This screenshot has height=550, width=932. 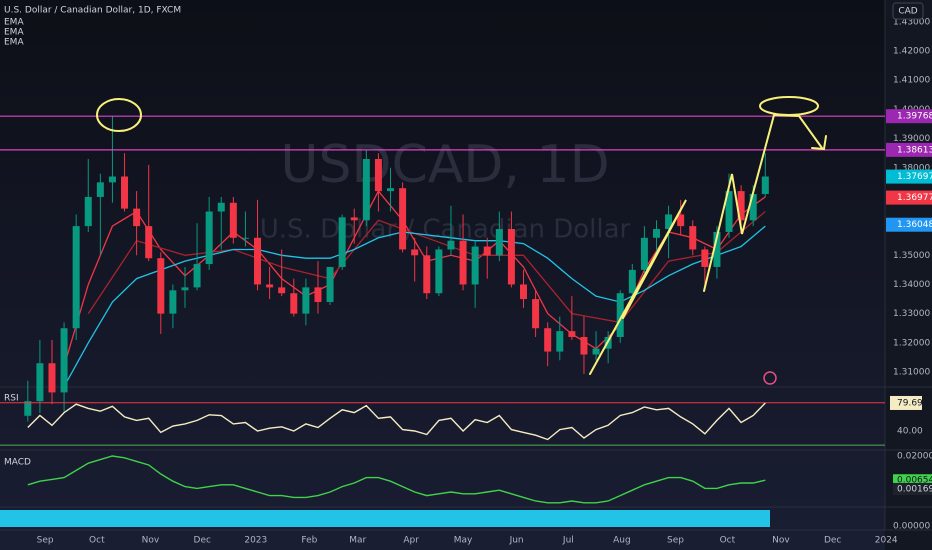 I want to click on y-tick-label: 1.33000, so click(x=911, y=314).